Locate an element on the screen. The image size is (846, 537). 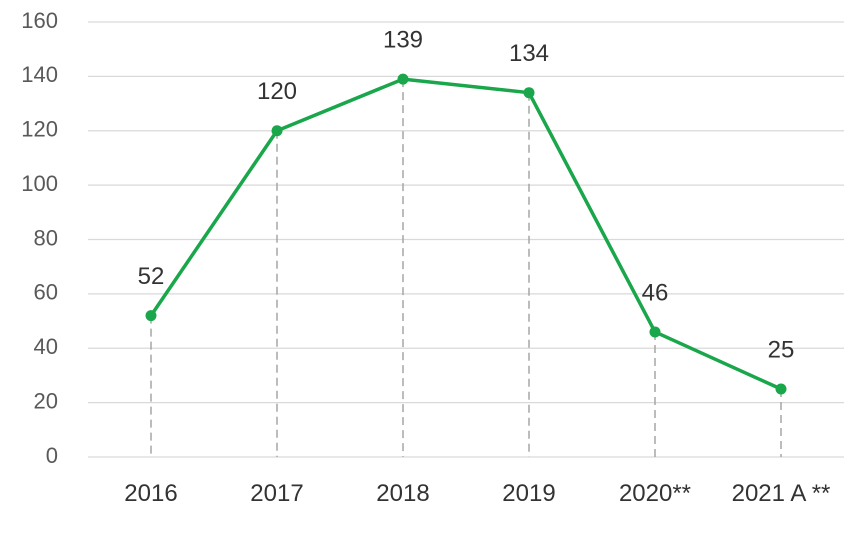
x-tick-label: 2019 is located at coordinates (529, 493).